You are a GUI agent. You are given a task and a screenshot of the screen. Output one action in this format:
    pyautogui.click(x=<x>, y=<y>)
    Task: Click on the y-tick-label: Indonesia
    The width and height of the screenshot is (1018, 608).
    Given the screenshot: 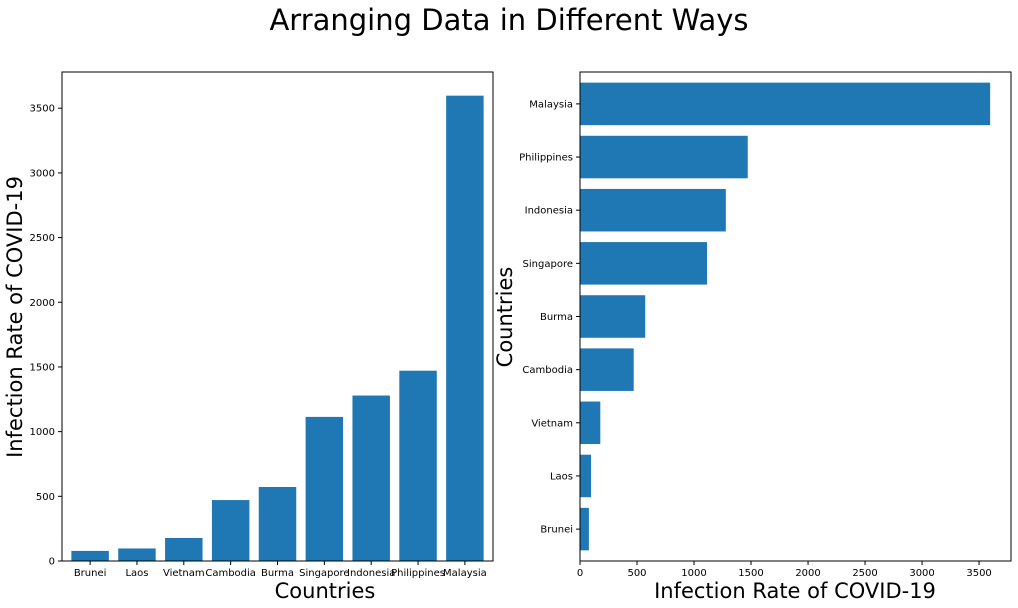 What is the action you would take?
    pyautogui.click(x=549, y=211)
    